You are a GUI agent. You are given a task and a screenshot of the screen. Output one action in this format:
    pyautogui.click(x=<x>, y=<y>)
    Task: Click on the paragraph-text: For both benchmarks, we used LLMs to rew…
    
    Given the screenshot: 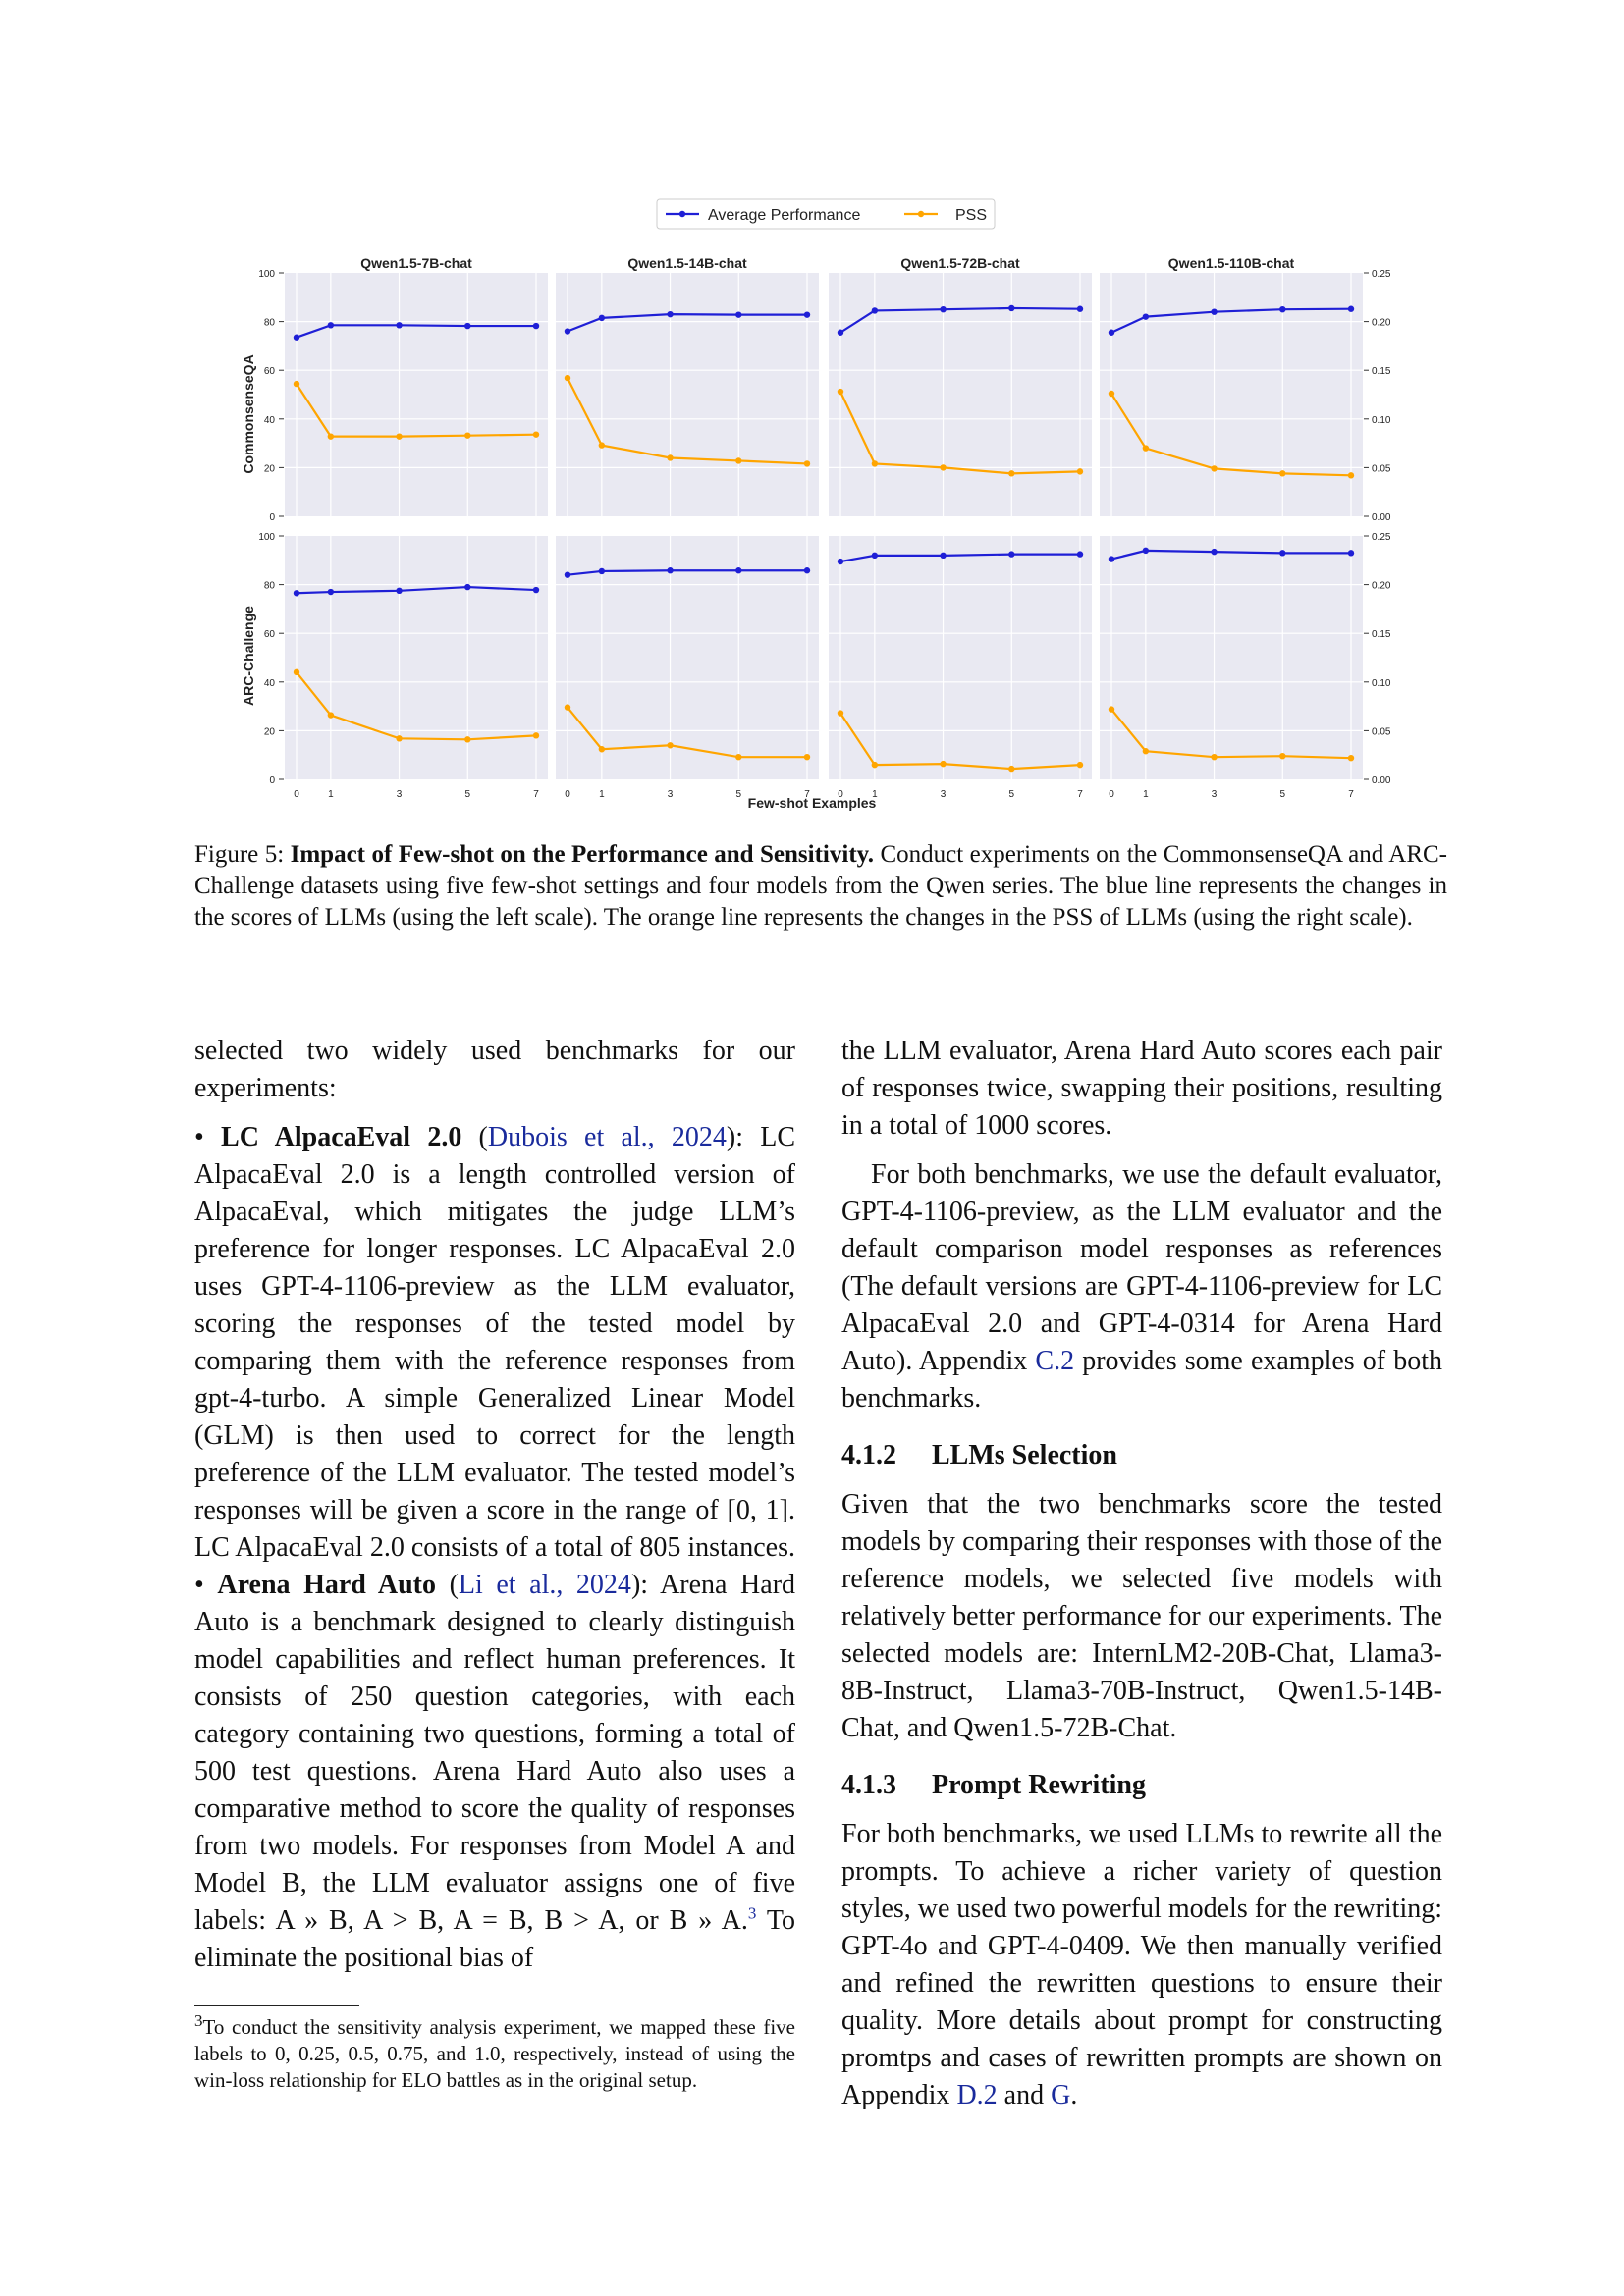 What is the action you would take?
    pyautogui.click(x=1141, y=1964)
    